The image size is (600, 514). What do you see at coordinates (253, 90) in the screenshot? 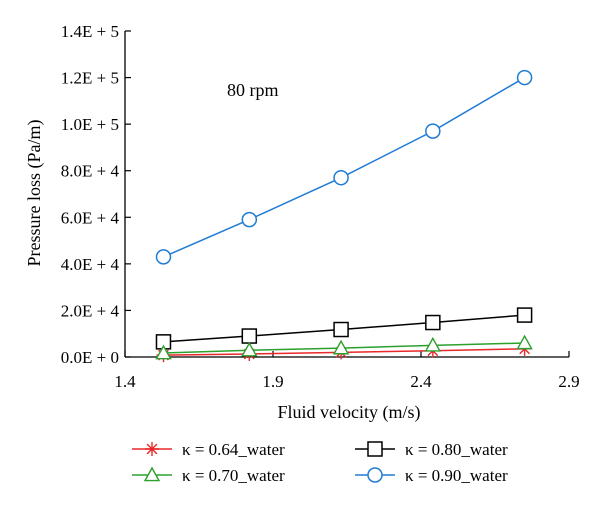
I see `annotation-speed: 80 rpm` at bounding box center [253, 90].